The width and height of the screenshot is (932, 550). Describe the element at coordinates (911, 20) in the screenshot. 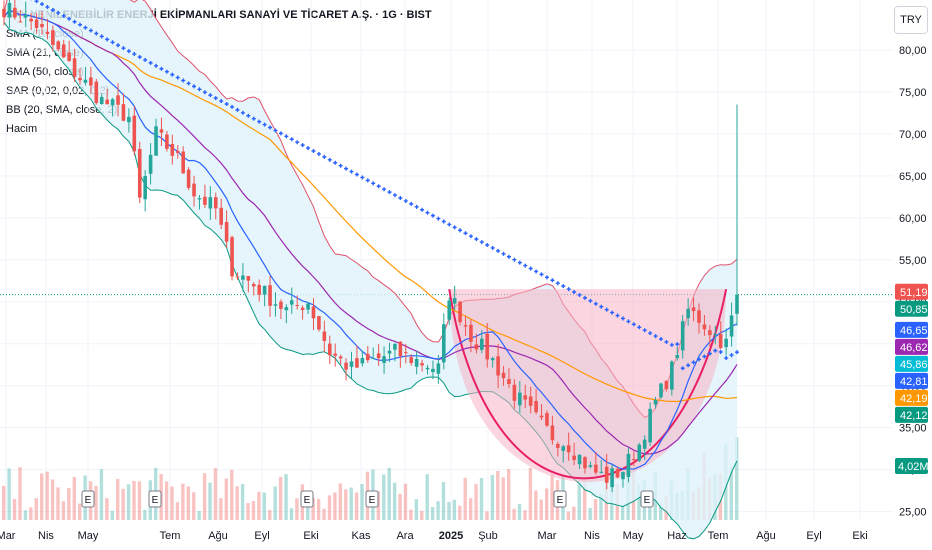

I see `currency-button: TRY` at that location.